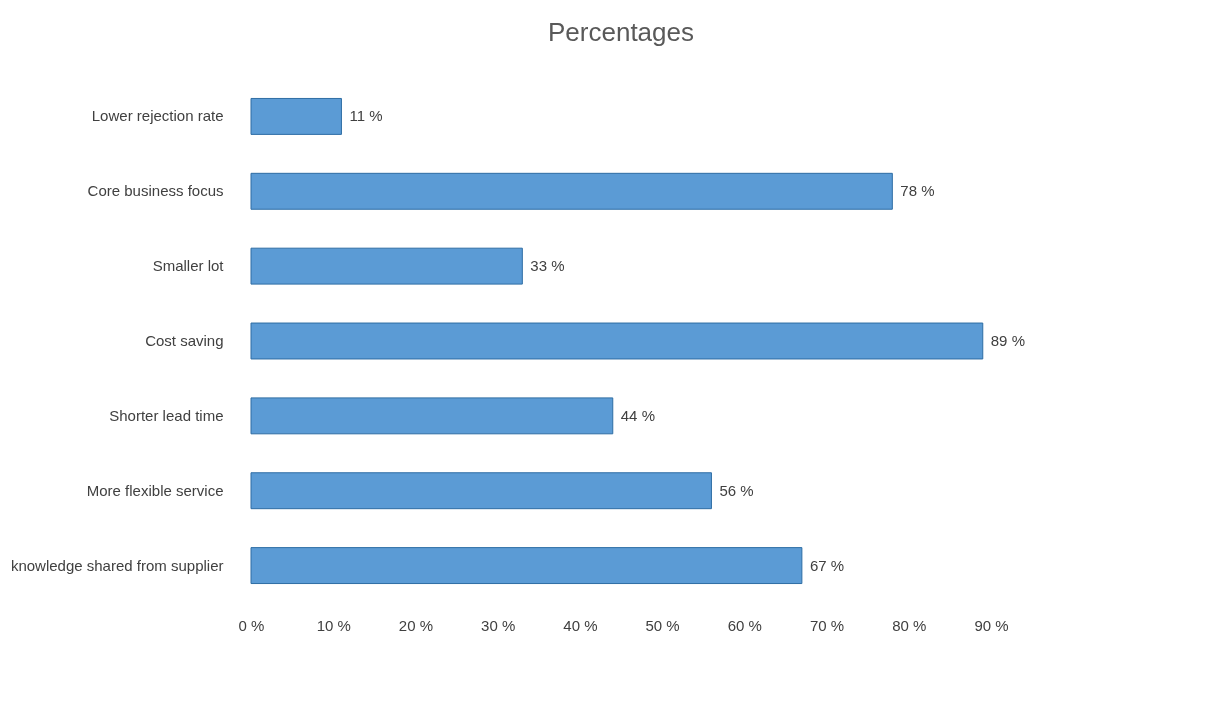  What do you see at coordinates (827, 565) in the screenshot?
I see `data-label: 67 %` at bounding box center [827, 565].